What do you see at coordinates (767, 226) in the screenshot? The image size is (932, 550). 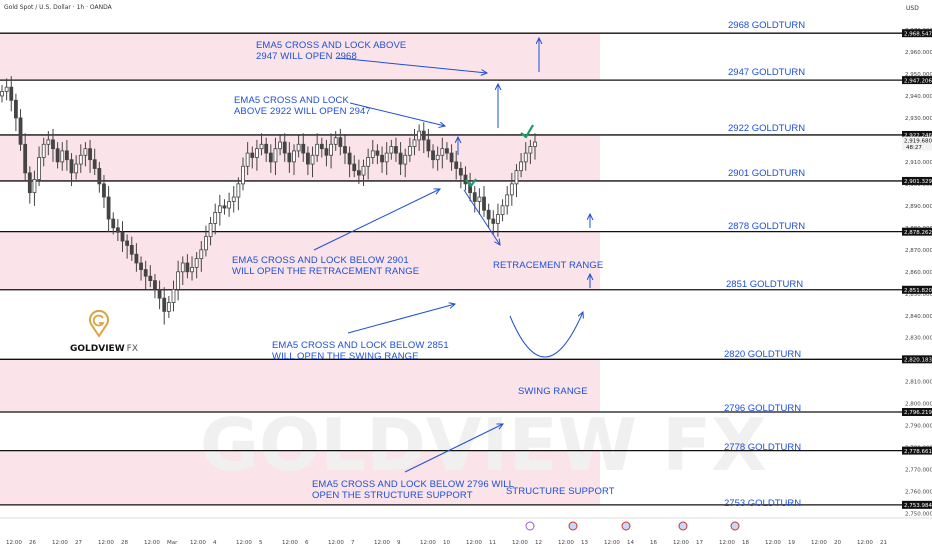 I see `level-label: 2878 GOLDTURN` at bounding box center [767, 226].